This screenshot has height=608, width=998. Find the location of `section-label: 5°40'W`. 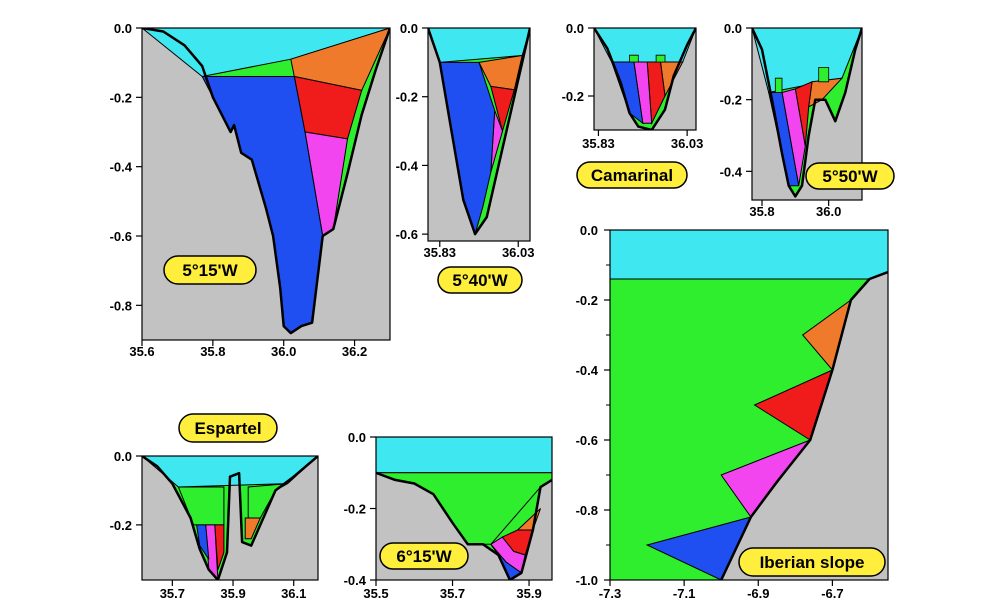

section-label: 5°40'W is located at coordinates (480, 280).